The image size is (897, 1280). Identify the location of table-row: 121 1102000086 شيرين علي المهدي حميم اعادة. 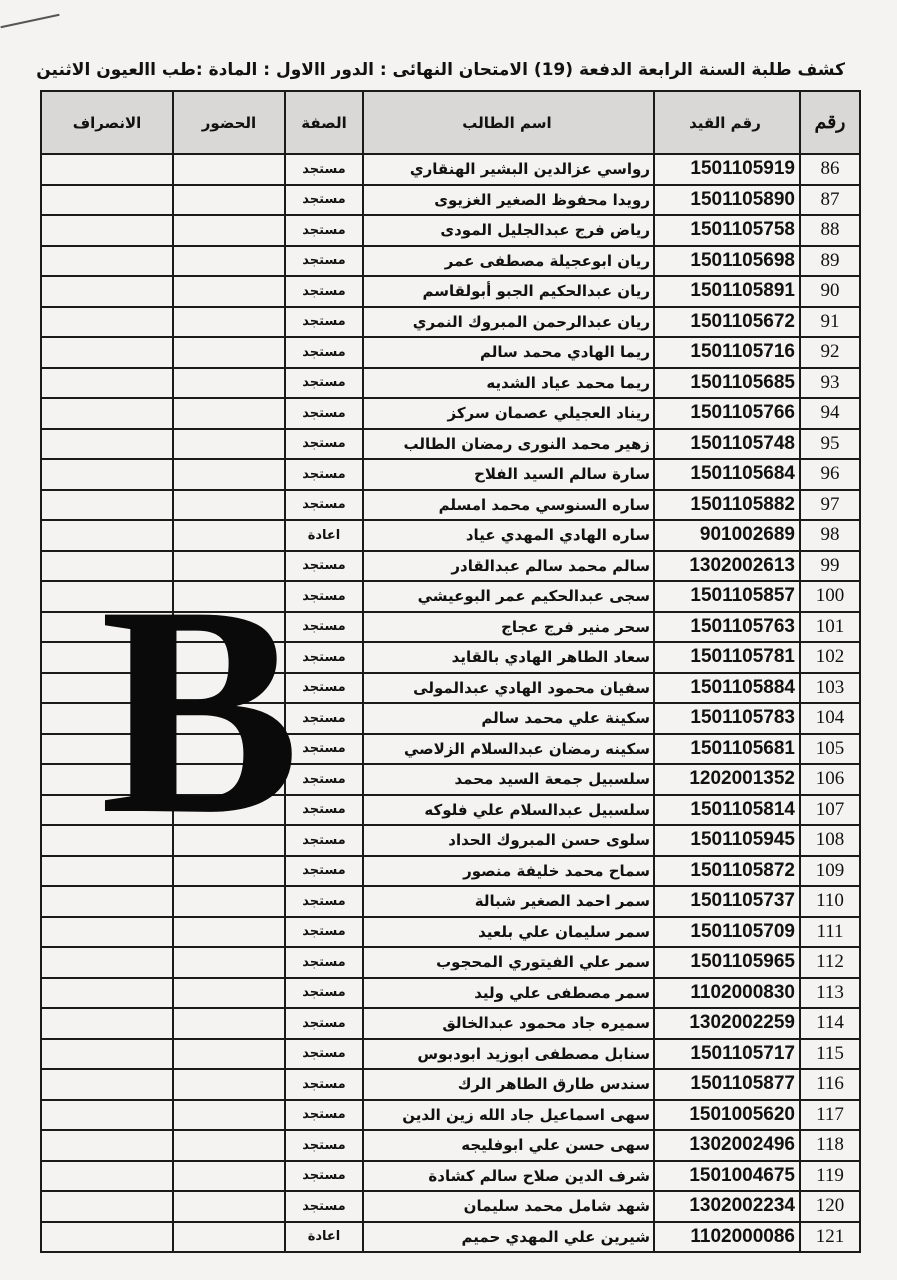
(450, 1236).